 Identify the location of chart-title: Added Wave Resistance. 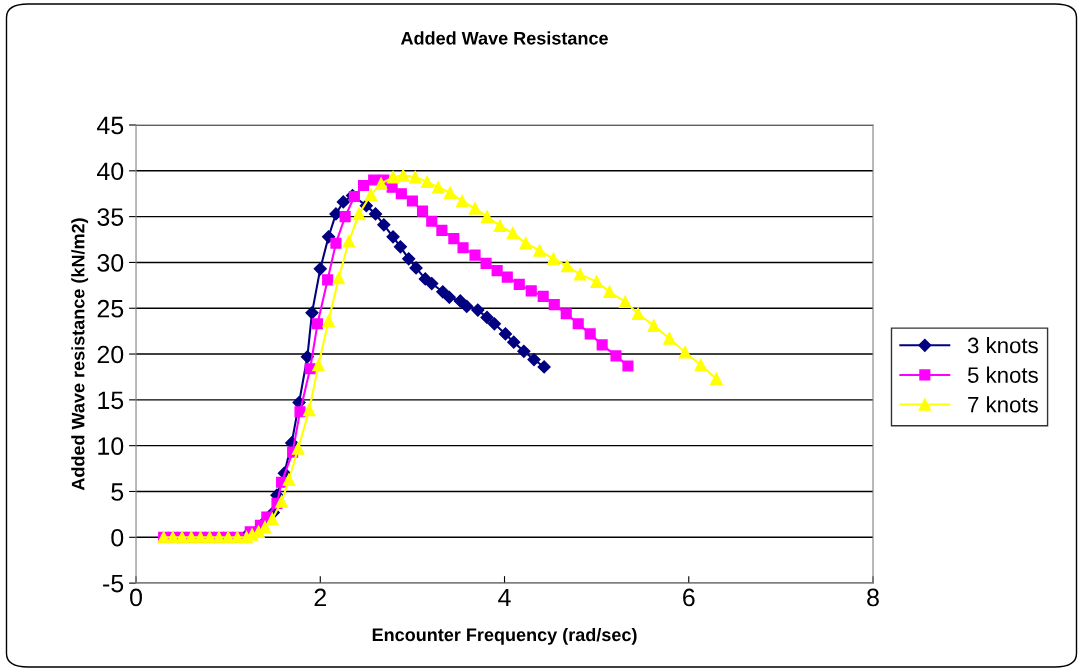
(504, 38).